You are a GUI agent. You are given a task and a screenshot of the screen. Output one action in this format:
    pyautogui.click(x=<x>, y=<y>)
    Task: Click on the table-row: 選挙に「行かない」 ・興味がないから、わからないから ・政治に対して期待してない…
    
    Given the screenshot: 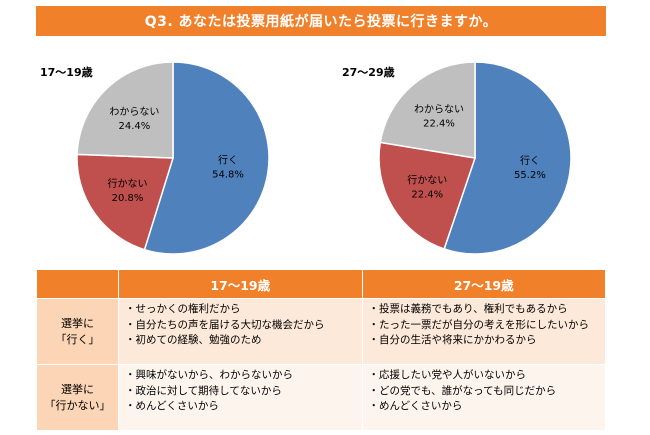 What is the action you would take?
    pyautogui.click(x=321, y=397)
    